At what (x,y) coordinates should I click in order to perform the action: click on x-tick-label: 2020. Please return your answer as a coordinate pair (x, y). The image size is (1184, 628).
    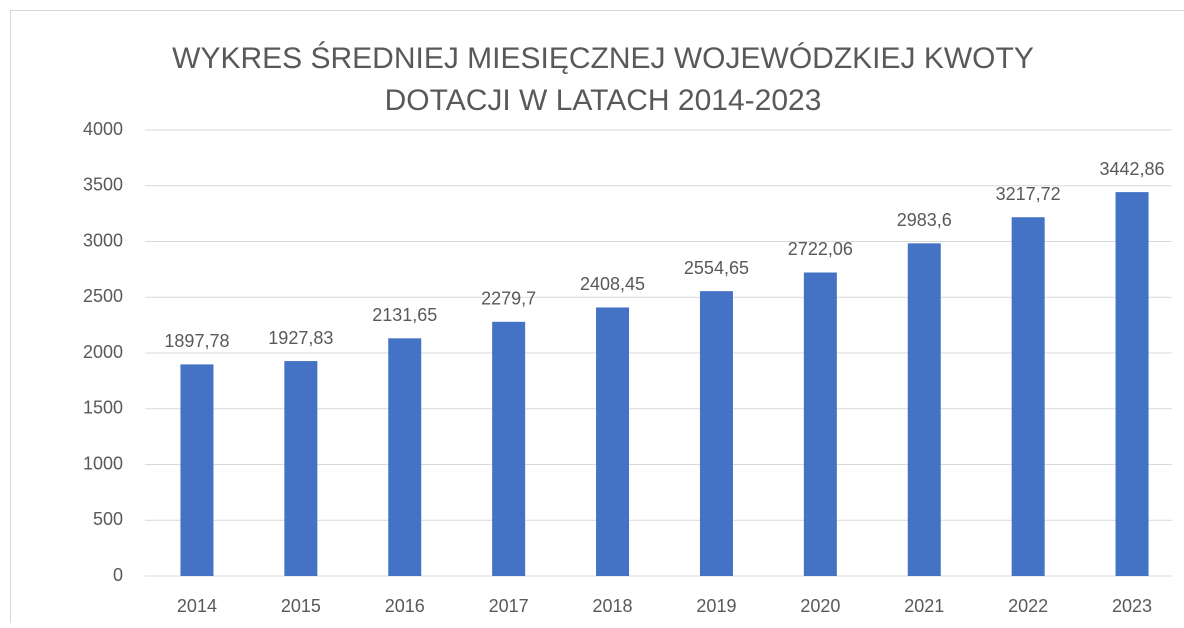
    Looking at the image, I should click on (820, 606).